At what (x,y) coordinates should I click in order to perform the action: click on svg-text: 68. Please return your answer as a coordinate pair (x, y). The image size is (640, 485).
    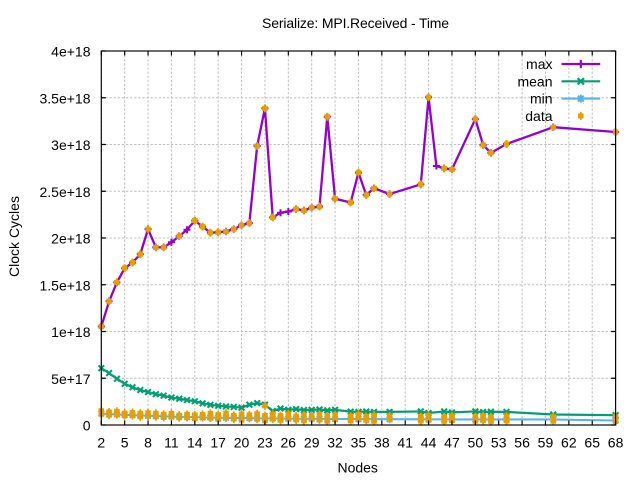
    Looking at the image, I should click on (616, 443).